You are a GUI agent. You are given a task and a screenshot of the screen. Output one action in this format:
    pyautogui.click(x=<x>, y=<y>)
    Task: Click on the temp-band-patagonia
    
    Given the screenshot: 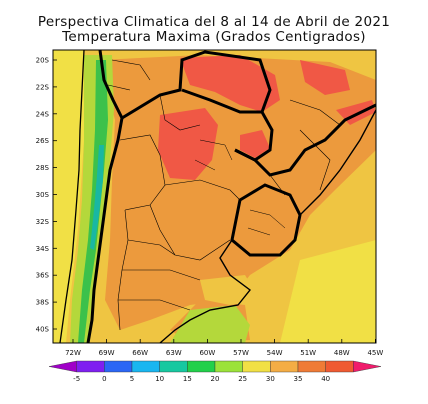 What is the action you would take?
    pyautogui.click(x=210, y=324)
    